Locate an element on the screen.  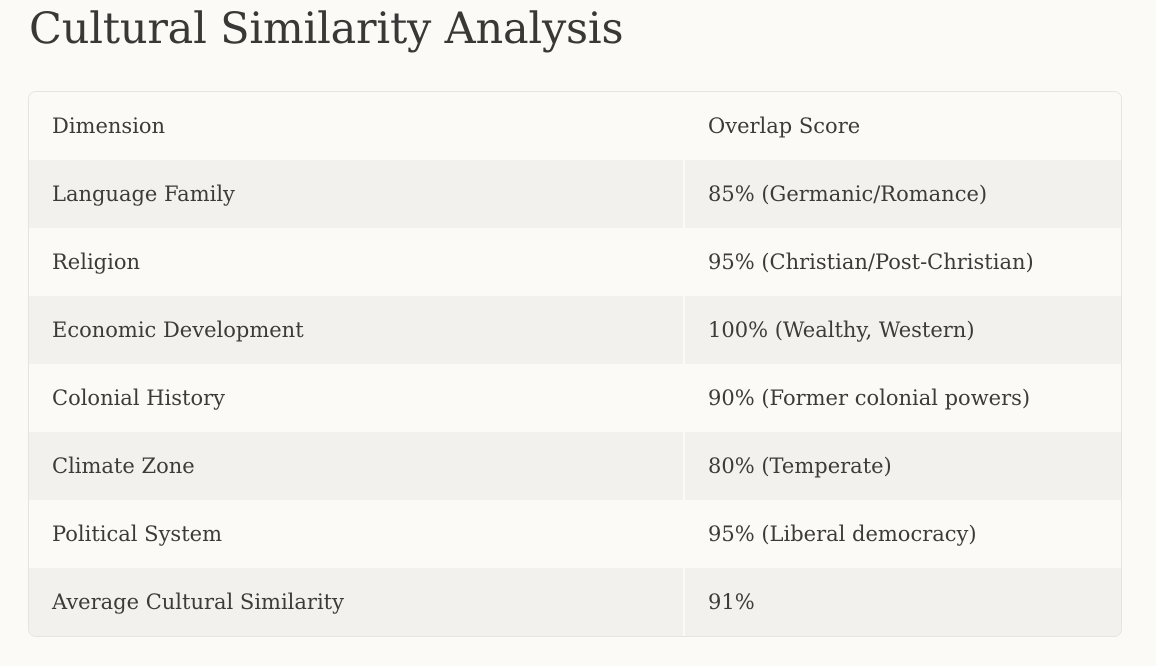
overlap-score-cell: 100% (Wealthy, Western) is located at coordinates (902, 330).